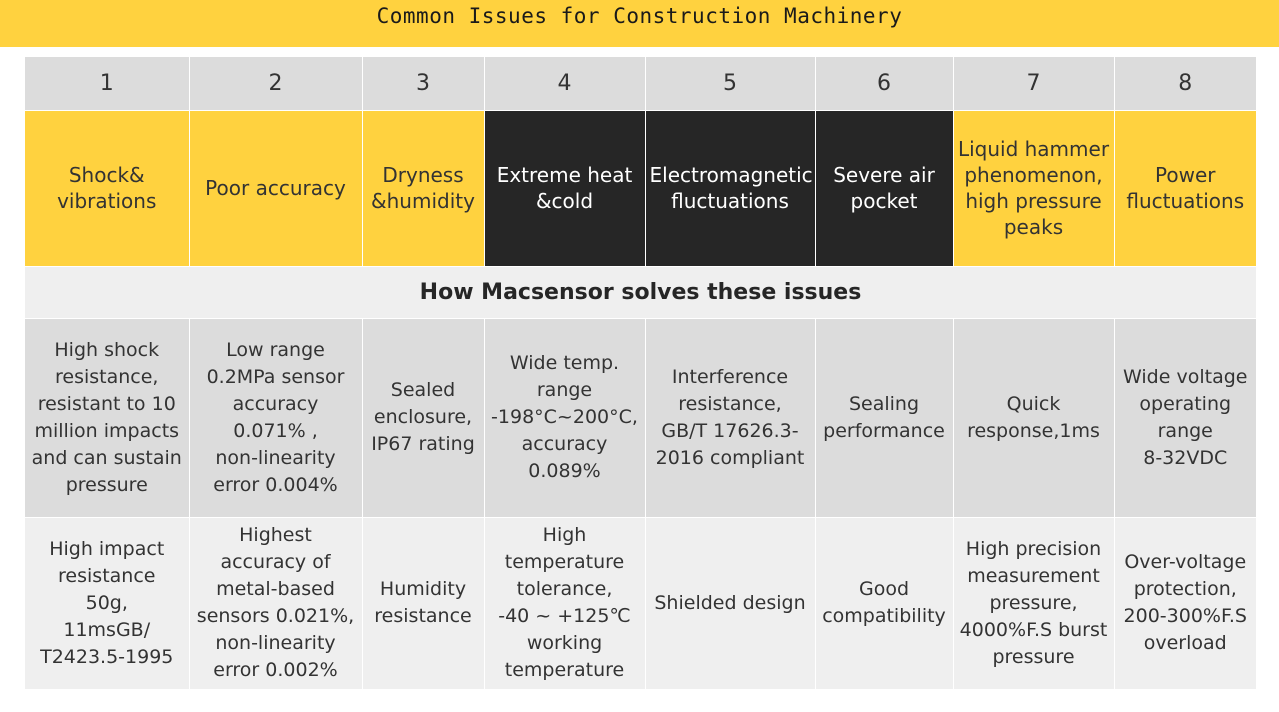  I want to click on column-number: 4, so click(565, 84).